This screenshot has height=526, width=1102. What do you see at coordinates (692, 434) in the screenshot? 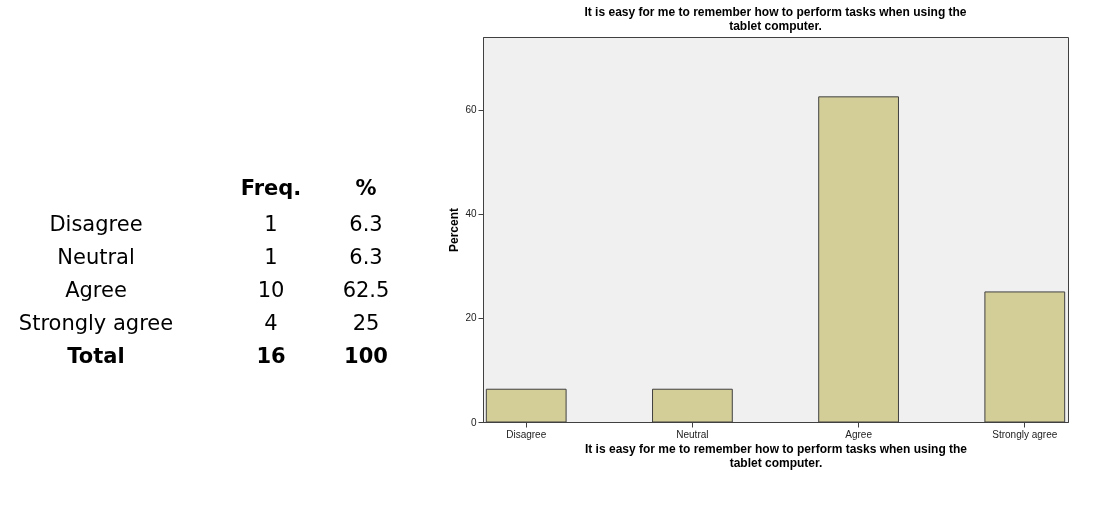
I see `x-tick-label: Neutral` at bounding box center [692, 434].